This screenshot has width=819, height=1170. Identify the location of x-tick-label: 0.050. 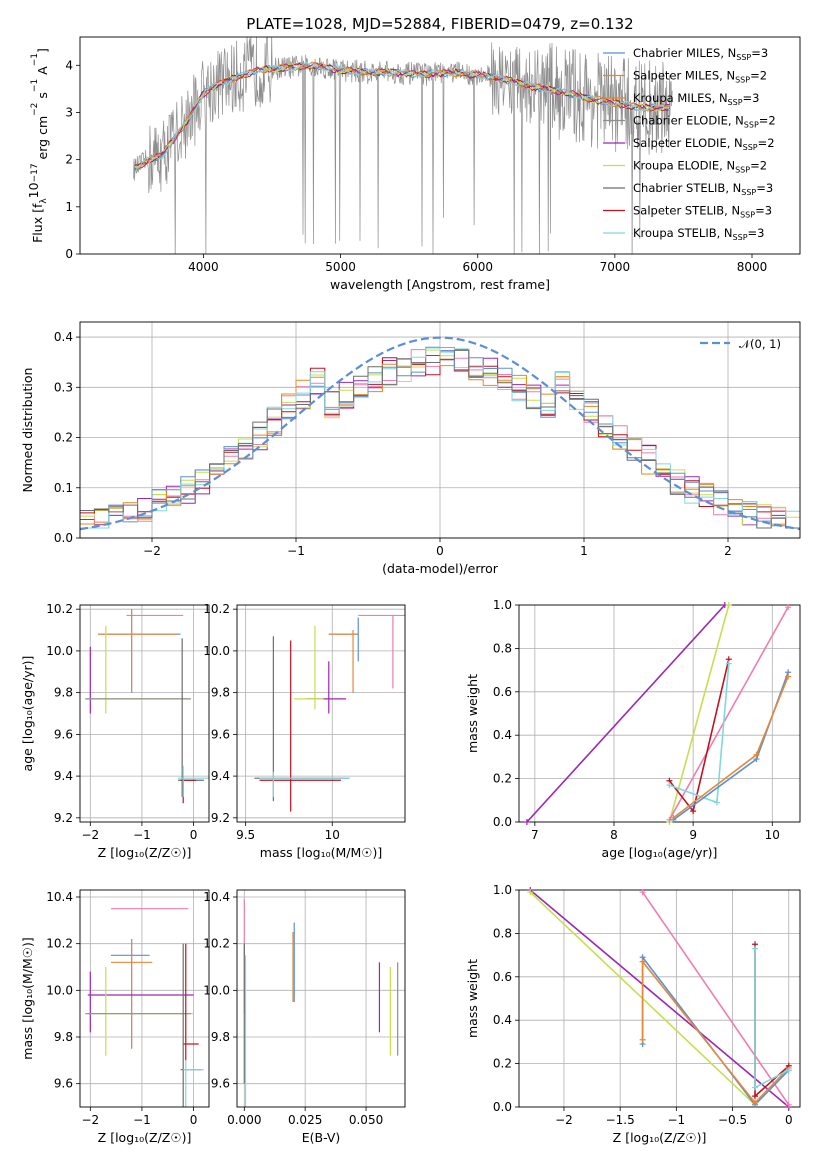
(366, 1120).